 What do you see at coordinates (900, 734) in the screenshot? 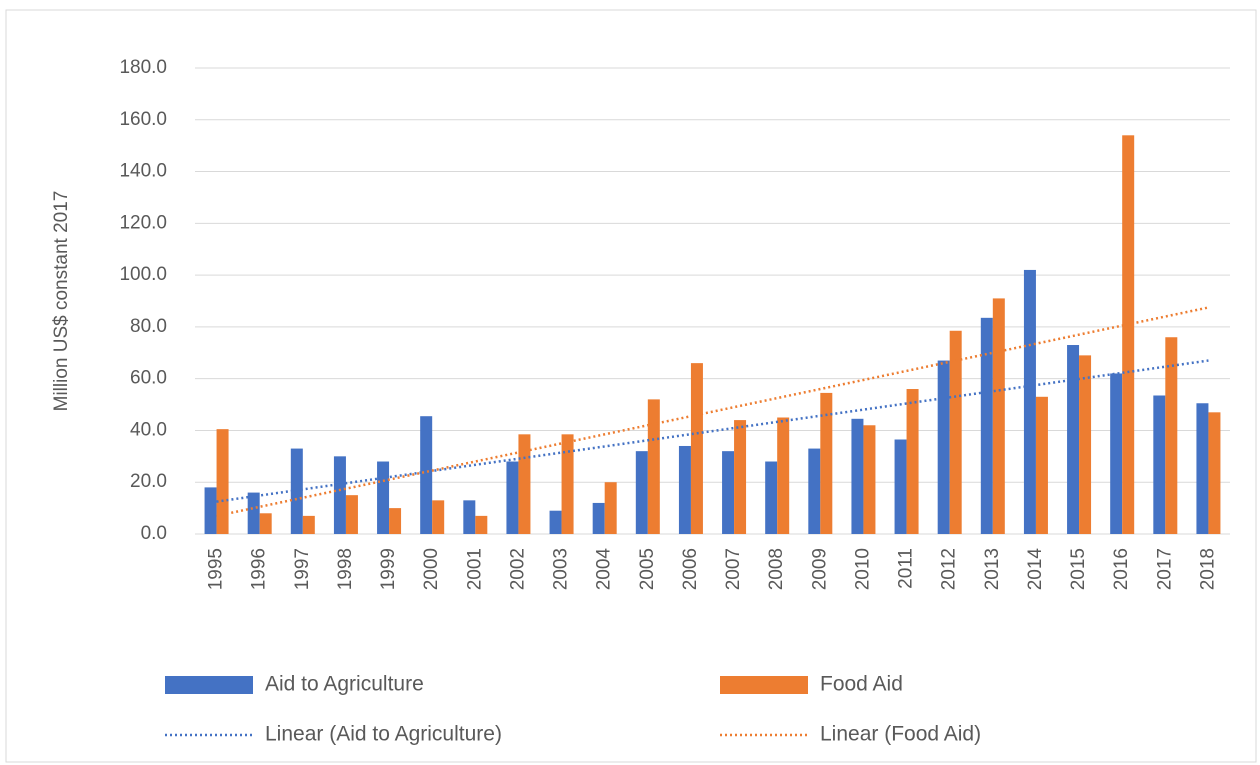
I see `legend-label: Linear (Food Aid)` at bounding box center [900, 734].